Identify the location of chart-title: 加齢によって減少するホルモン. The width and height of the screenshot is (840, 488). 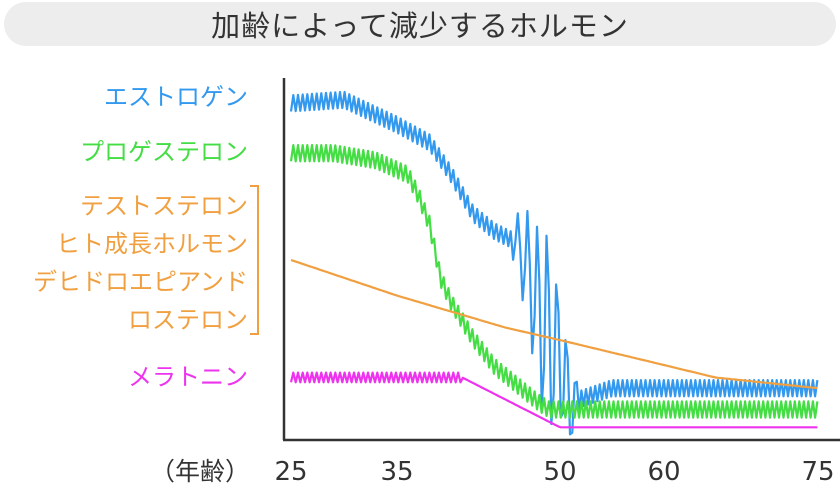
(420, 26).